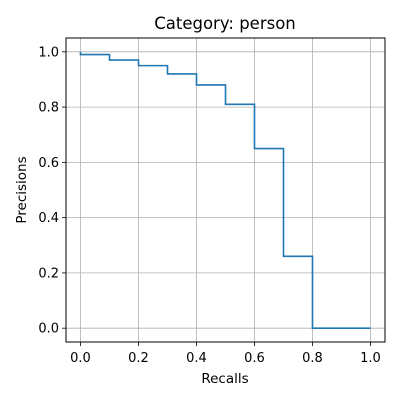 This screenshot has width=400, height=400. I want to click on x-axis-label: Recalls, so click(224, 379).